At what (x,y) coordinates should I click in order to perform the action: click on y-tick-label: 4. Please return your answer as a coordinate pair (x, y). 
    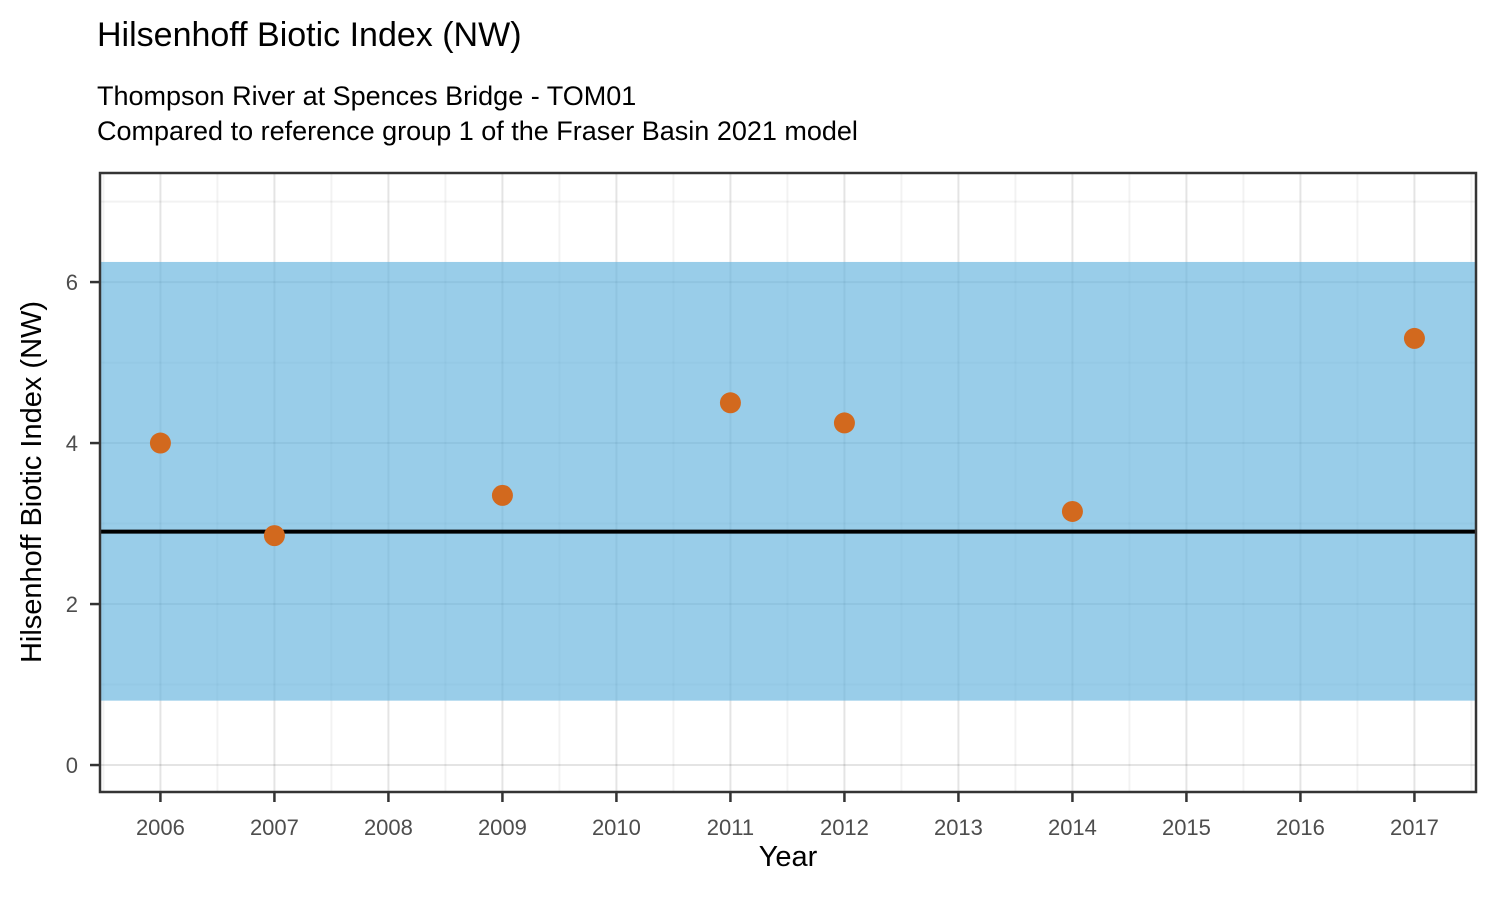
    Looking at the image, I should click on (72, 443).